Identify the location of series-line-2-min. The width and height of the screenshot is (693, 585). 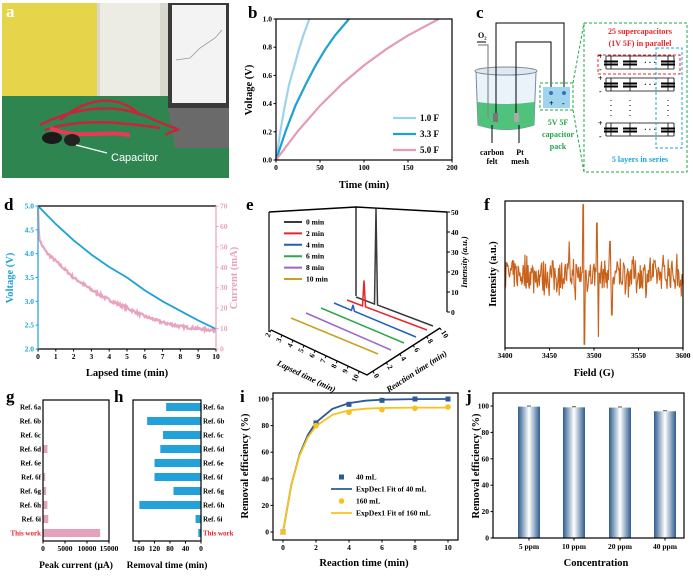
(387, 305).